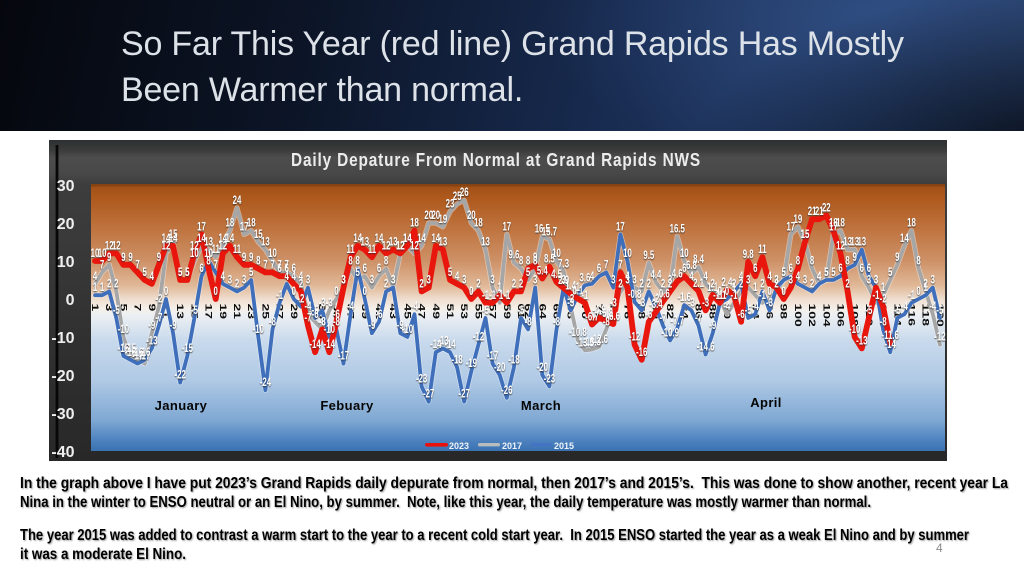 The height and width of the screenshot is (576, 1024). I want to click on svg-text: -15, so click(188, 349).